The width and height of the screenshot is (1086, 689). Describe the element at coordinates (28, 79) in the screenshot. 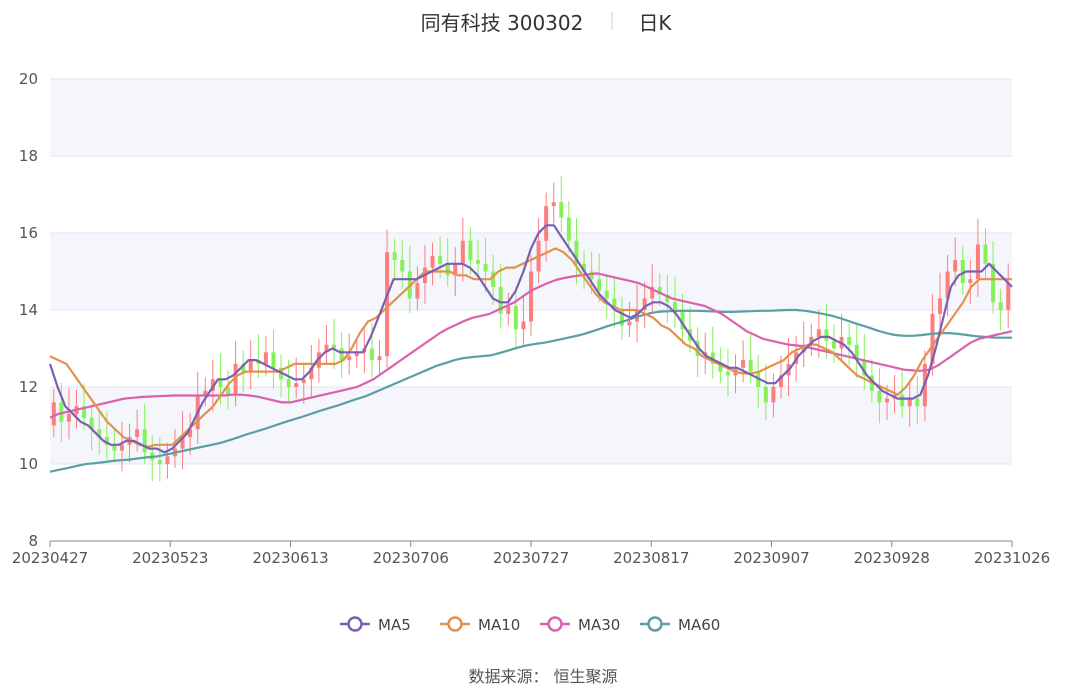

I see `y-tick-label: 20` at that location.